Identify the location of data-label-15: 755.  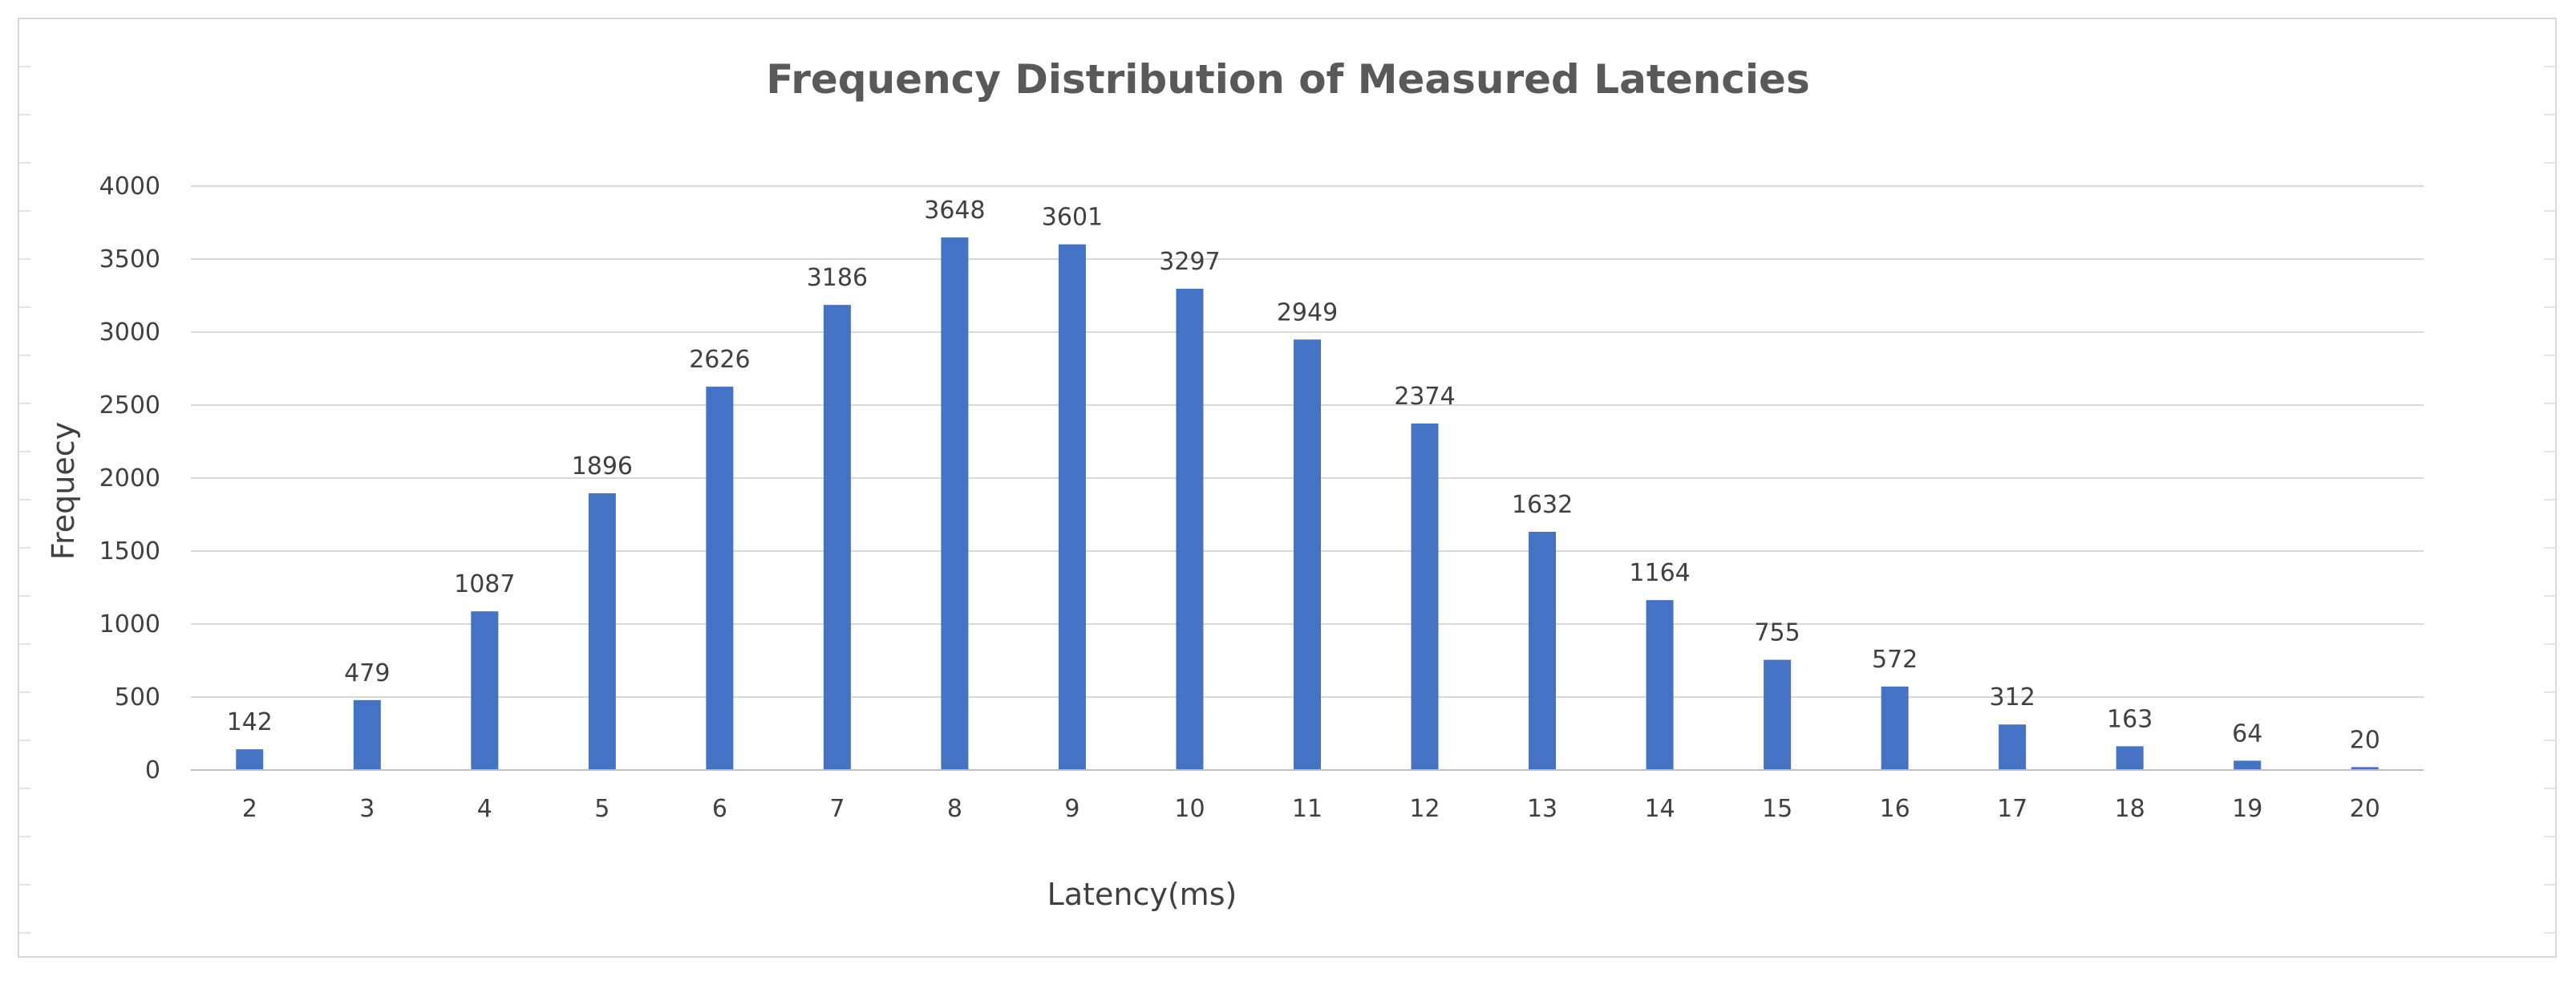
(1777, 633).